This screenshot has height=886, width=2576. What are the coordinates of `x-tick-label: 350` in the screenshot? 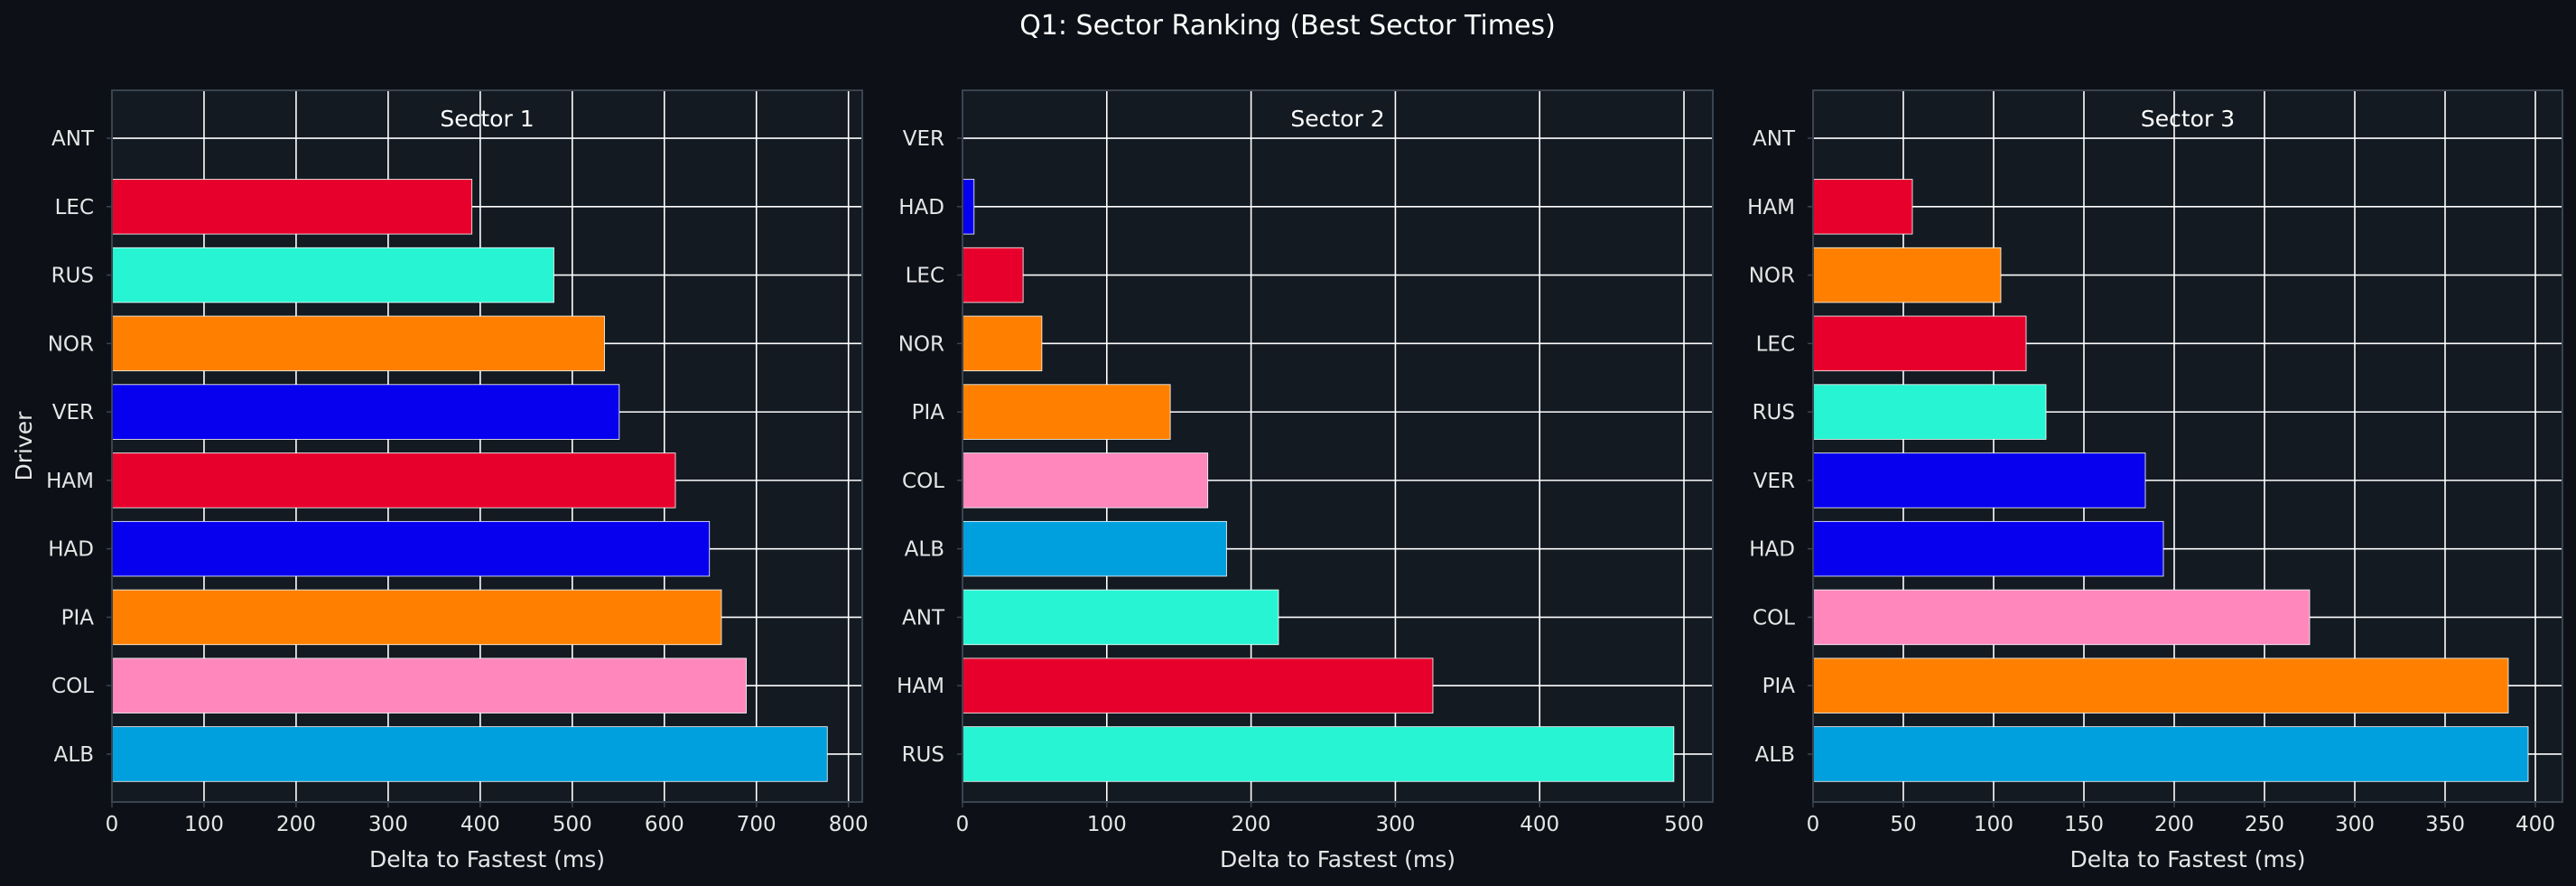 It's located at (2445, 825).